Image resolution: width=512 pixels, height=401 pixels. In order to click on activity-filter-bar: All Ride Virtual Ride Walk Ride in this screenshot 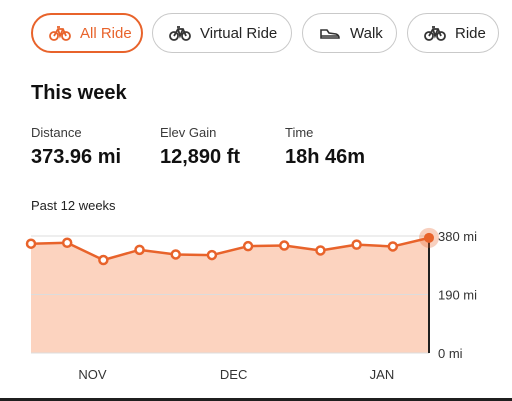, I will do `click(256, 34)`.